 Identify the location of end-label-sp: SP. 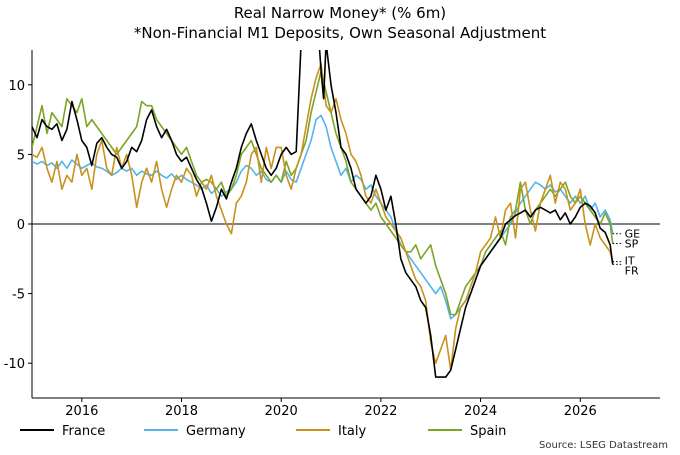
(632, 243).